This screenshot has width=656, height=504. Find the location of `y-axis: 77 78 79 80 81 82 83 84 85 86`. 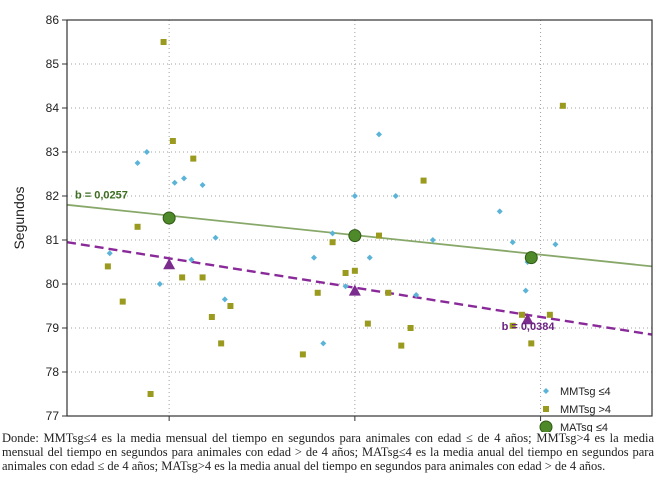

y-axis: 77 78 79 80 81 82 83 84 85 86 is located at coordinates (56, 218).